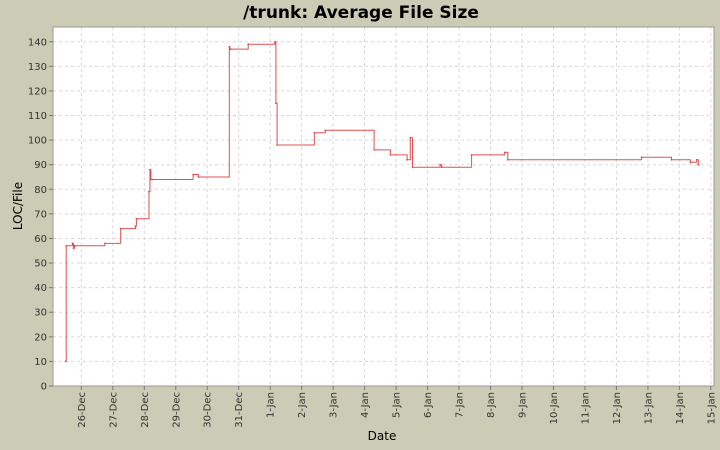 The height and width of the screenshot is (450, 720). What do you see at coordinates (37, 42) in the screenshot?
I see `y-tick-label: 140` at bounding box center [37, 42].